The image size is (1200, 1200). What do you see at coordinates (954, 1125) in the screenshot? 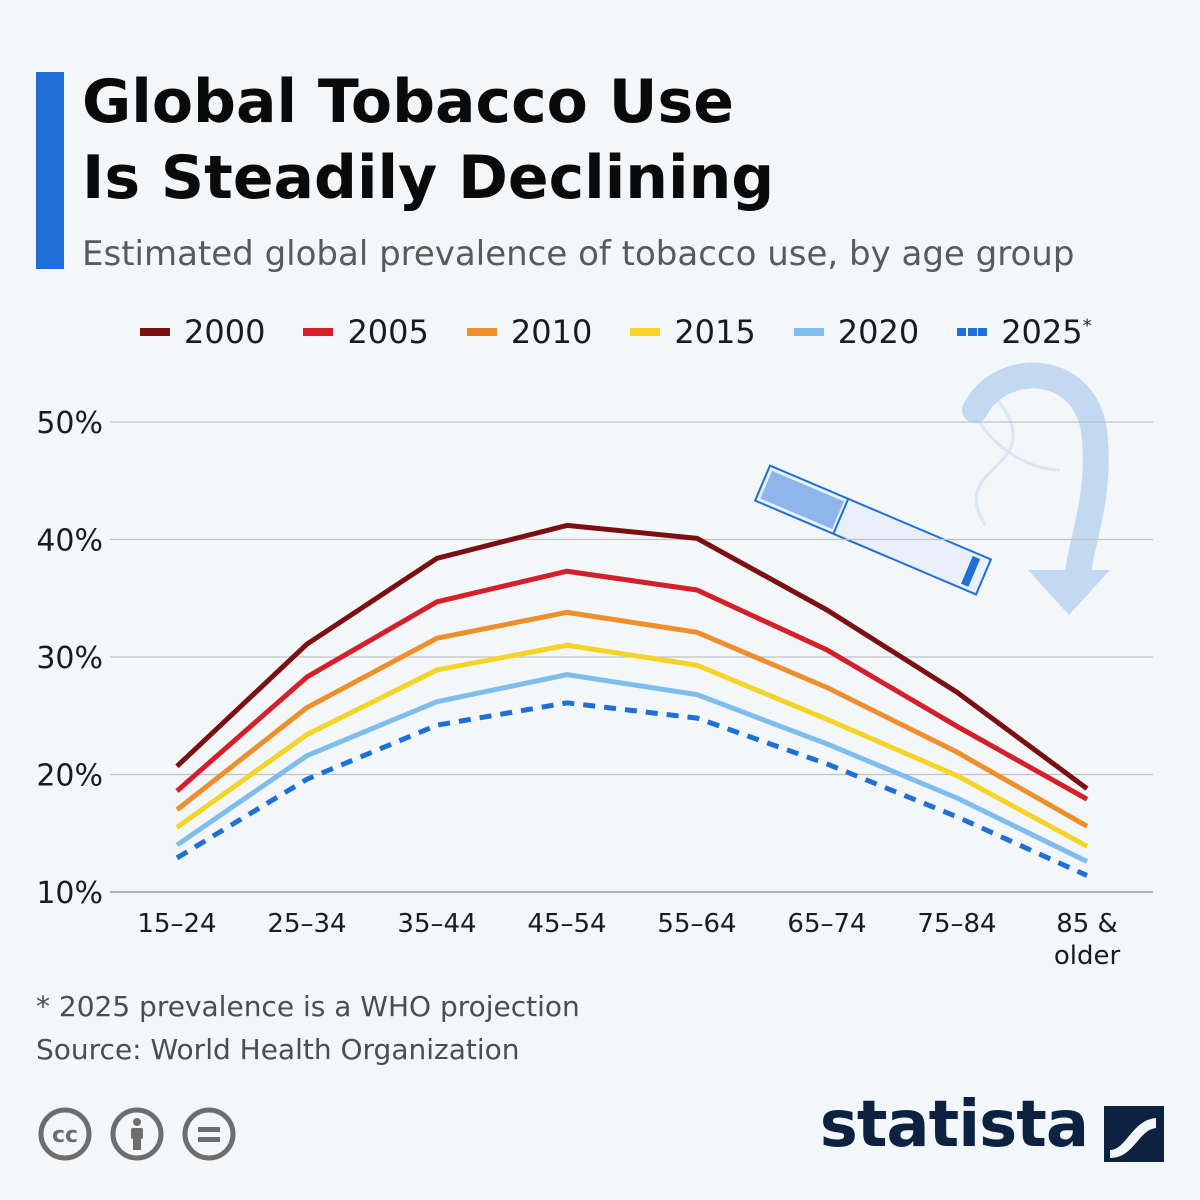
I see `statista-wordmark: statista` at bounding box center [954, 1125].